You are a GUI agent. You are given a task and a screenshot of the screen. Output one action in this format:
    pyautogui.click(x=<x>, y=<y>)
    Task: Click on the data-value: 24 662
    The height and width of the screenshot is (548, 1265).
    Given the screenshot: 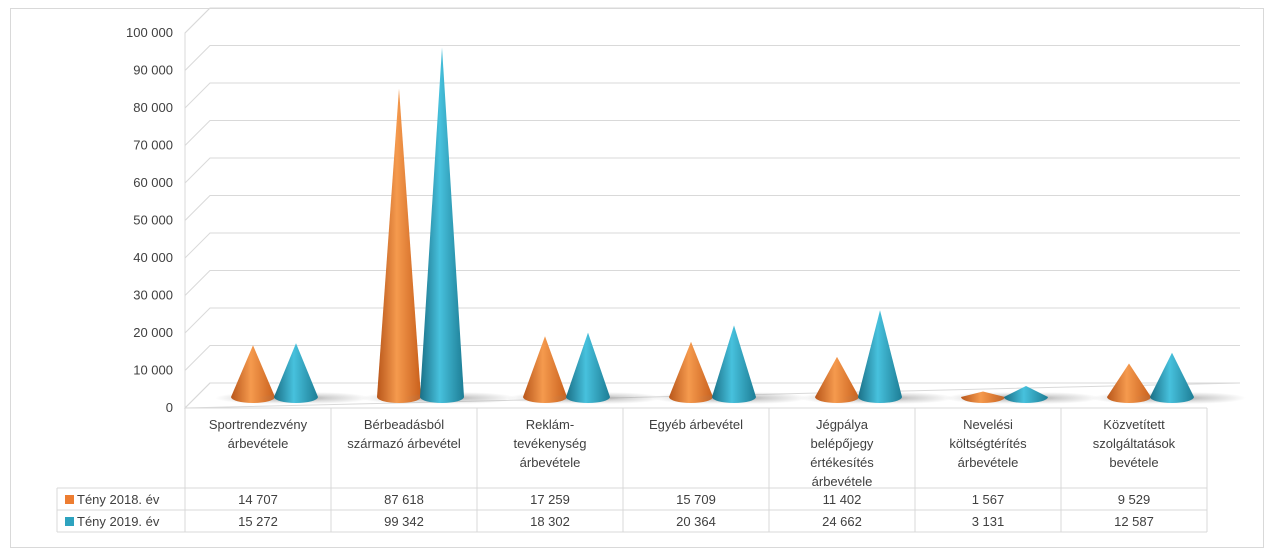 What is the action you would take?
    pyautogui.click(x=842, y=521)
    